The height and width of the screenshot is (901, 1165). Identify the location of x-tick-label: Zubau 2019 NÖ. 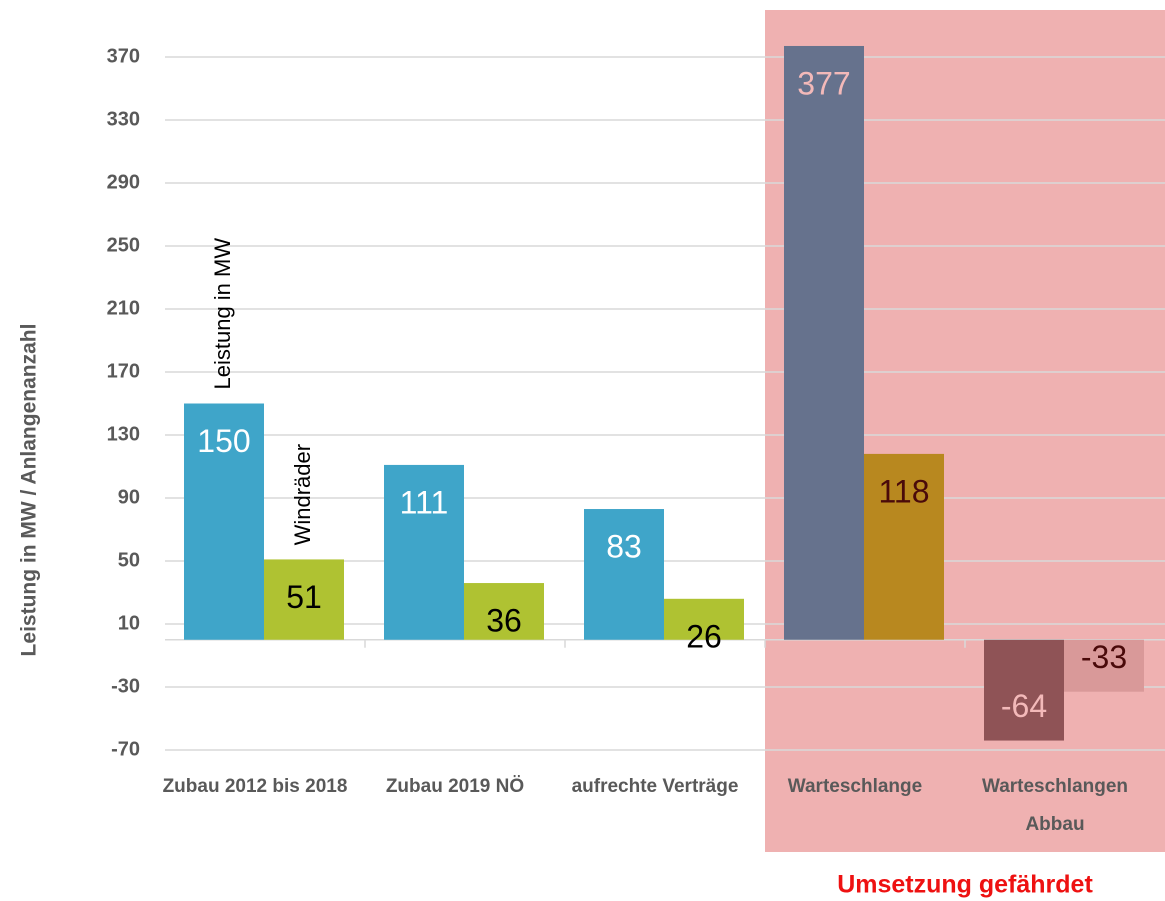
(455, 786).